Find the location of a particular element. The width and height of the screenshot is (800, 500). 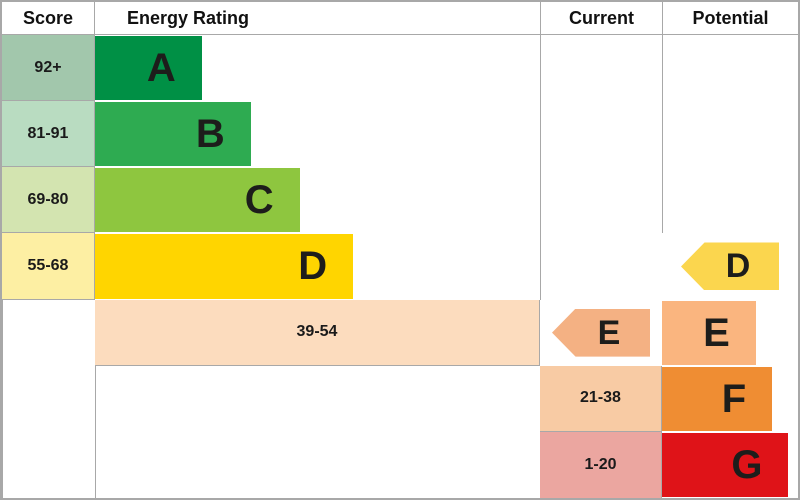

band-letter-g: G is located at coordinates (747, 464).